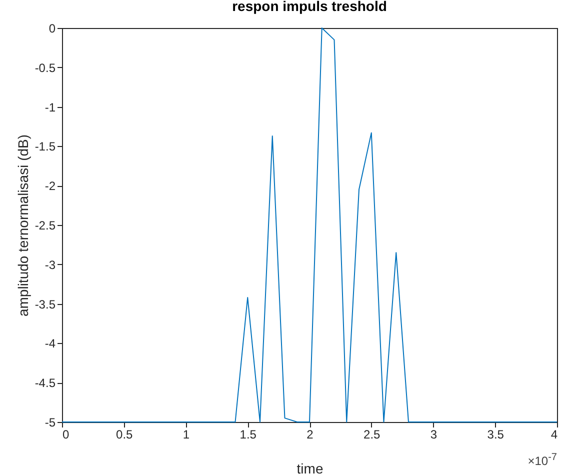 The image size is (563, 475). What do you see at coordinates (45, 225) in the screenshot?
I see `y-tick-label: -2.5` at bounding box center [45, 225].